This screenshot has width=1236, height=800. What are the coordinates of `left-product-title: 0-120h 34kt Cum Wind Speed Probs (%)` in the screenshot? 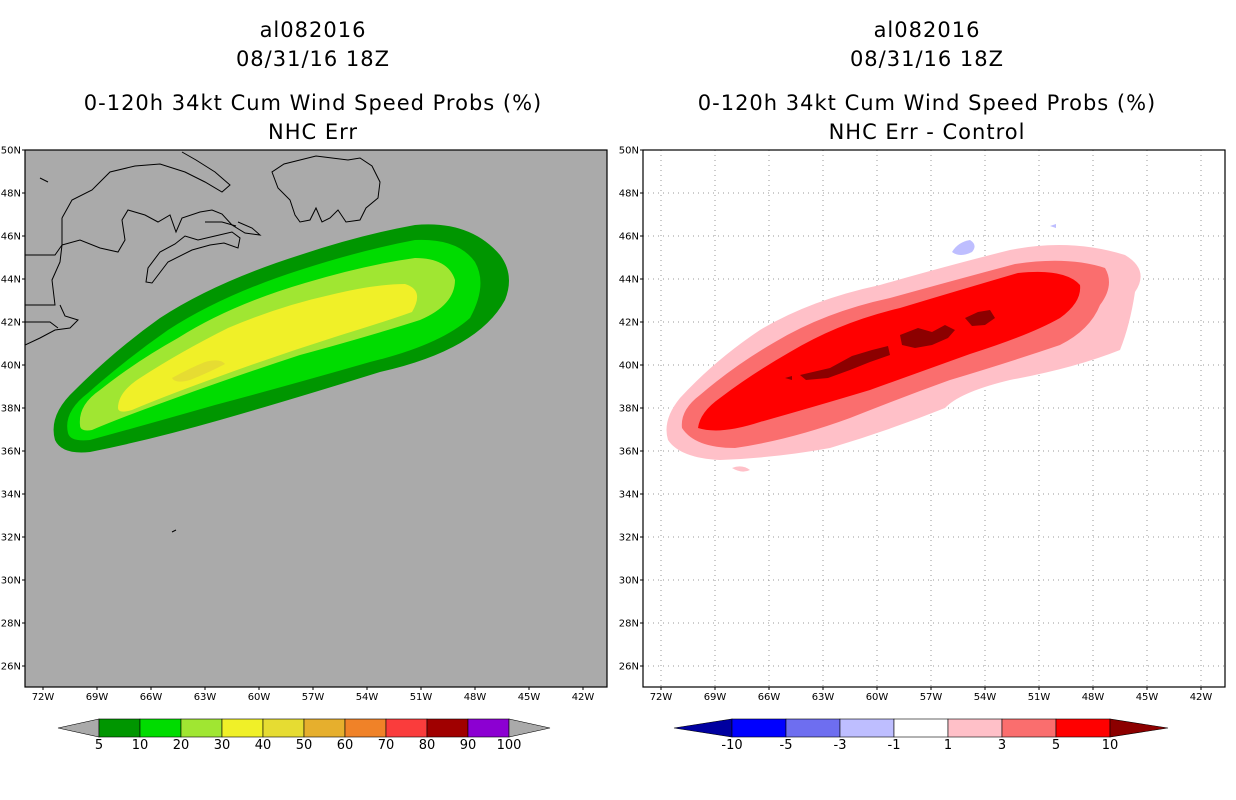 It's located at (313, 103).